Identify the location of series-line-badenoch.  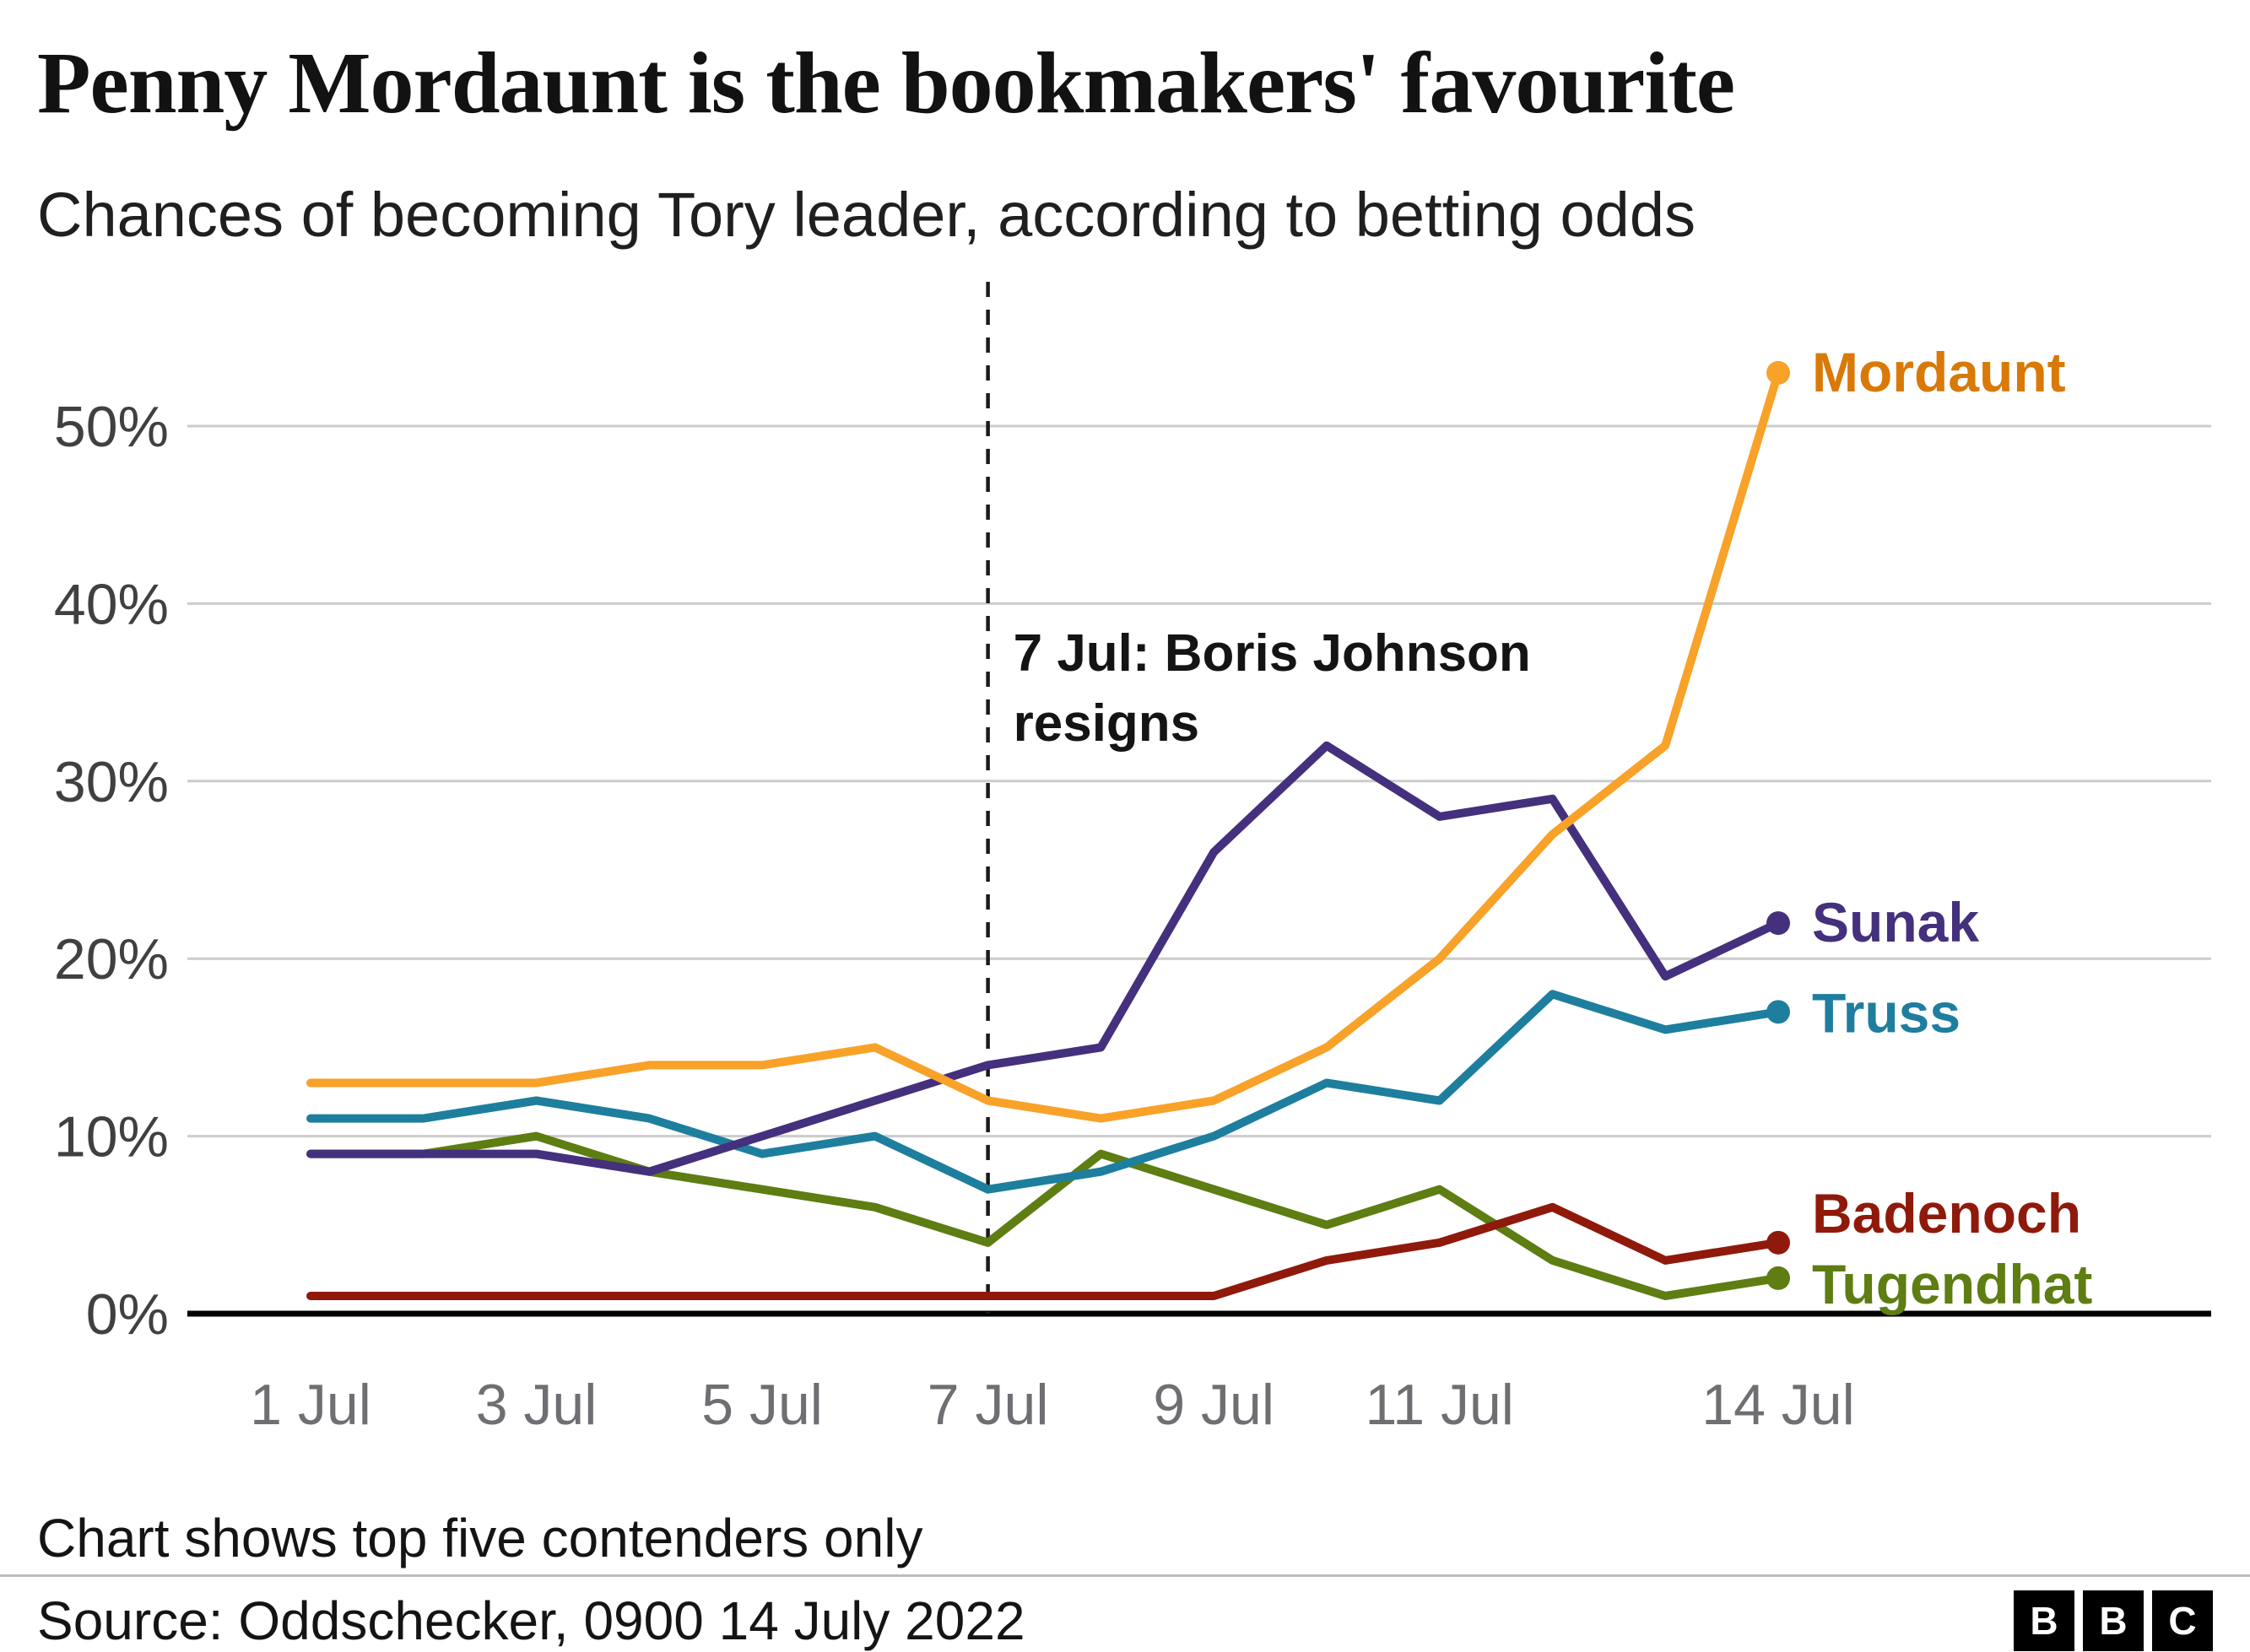
(1044, 1251).